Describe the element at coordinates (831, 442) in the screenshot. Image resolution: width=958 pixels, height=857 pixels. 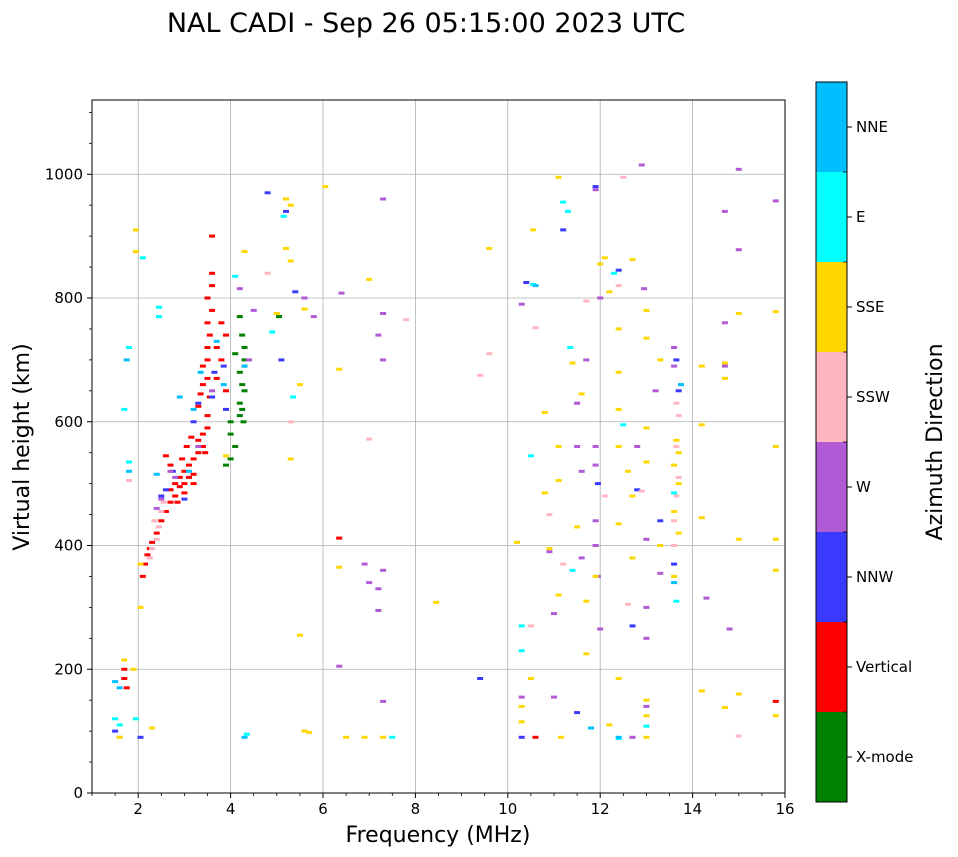
I see `colorbar-frame` at that location.